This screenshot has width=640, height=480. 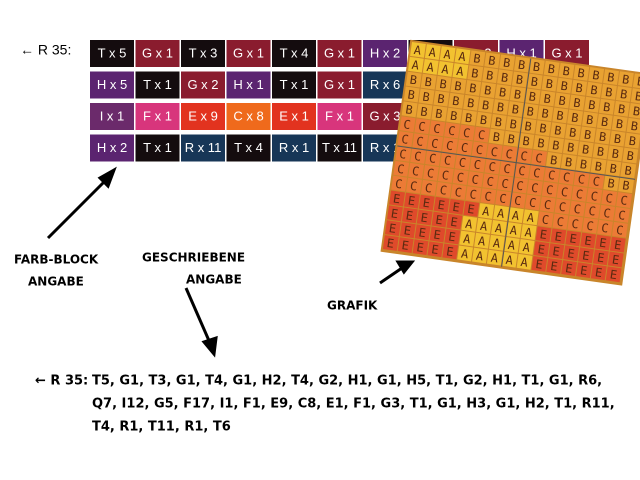 What do you see at coordinates (161, 427) in the screenshot?
I see `written-line: T4, R1, T11, R1, T6` at bounding box center [161, 427].